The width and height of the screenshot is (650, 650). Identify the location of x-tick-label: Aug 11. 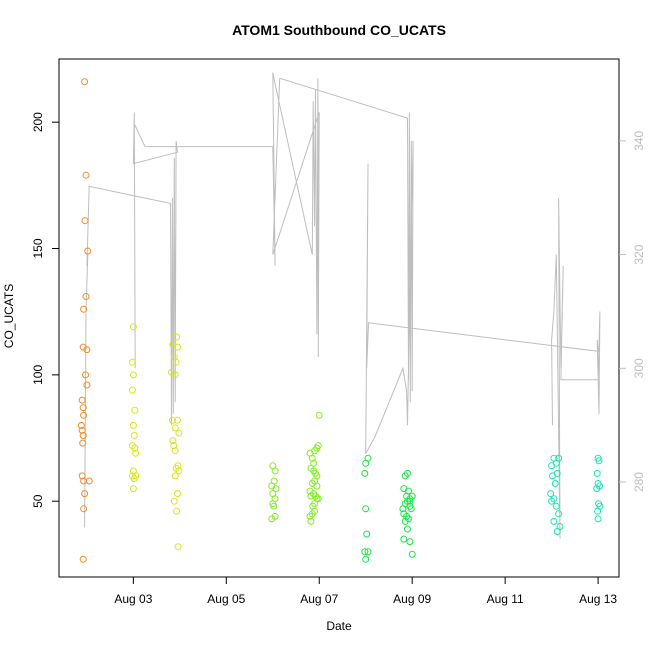
(505, 599).